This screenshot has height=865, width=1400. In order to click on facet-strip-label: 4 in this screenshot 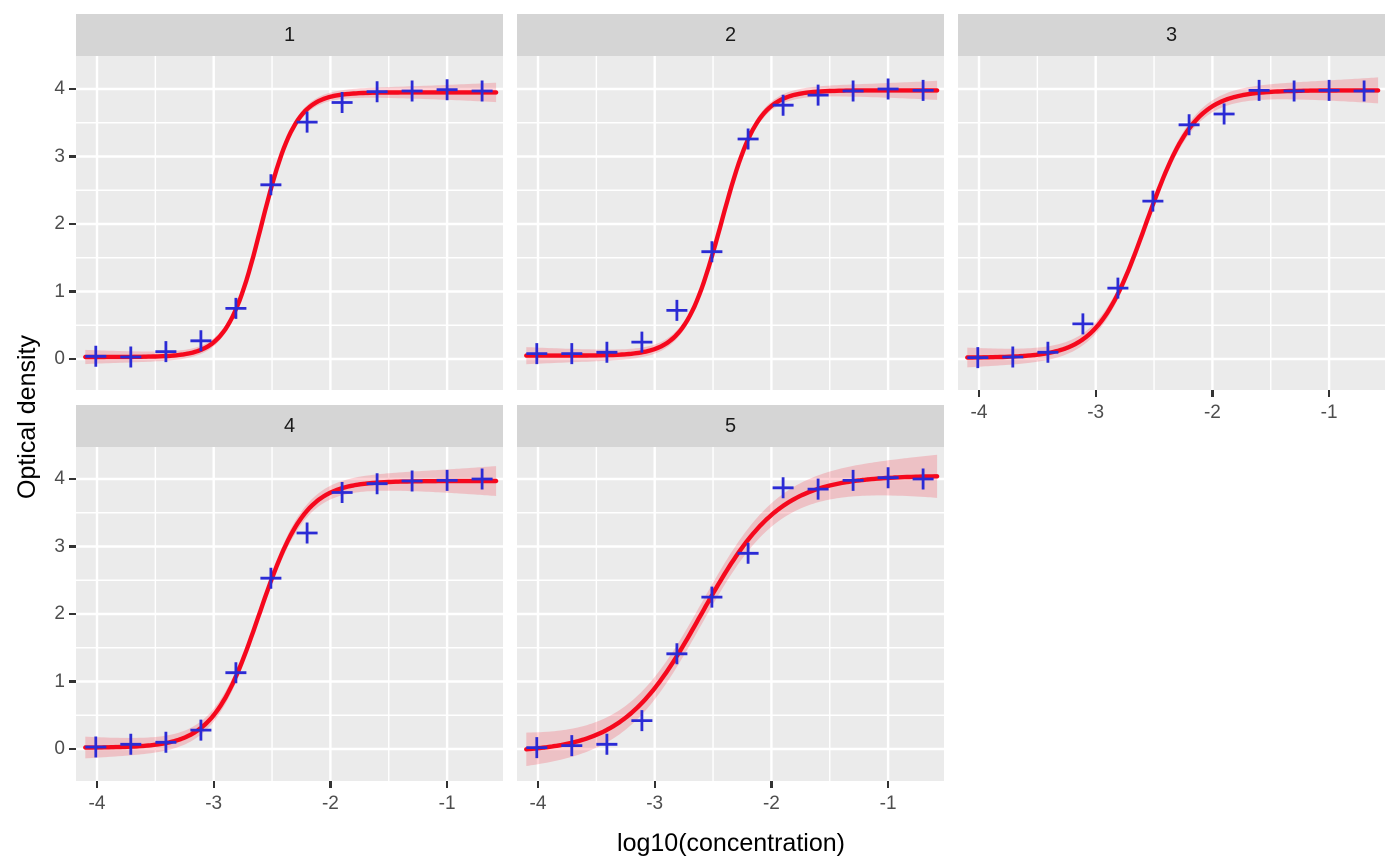, I will do `click(289, 425)`.